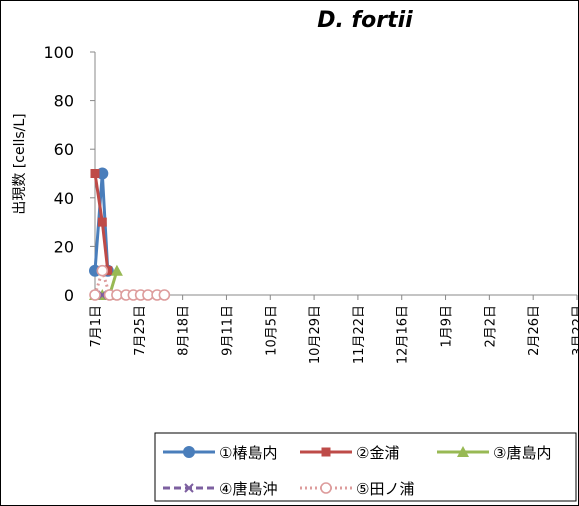 The image size is (579, 506). What do you see at coordinates (522, 453) in the screenshot?
I see `legend-label: ③唐島内` at bounding box center [522, 453].